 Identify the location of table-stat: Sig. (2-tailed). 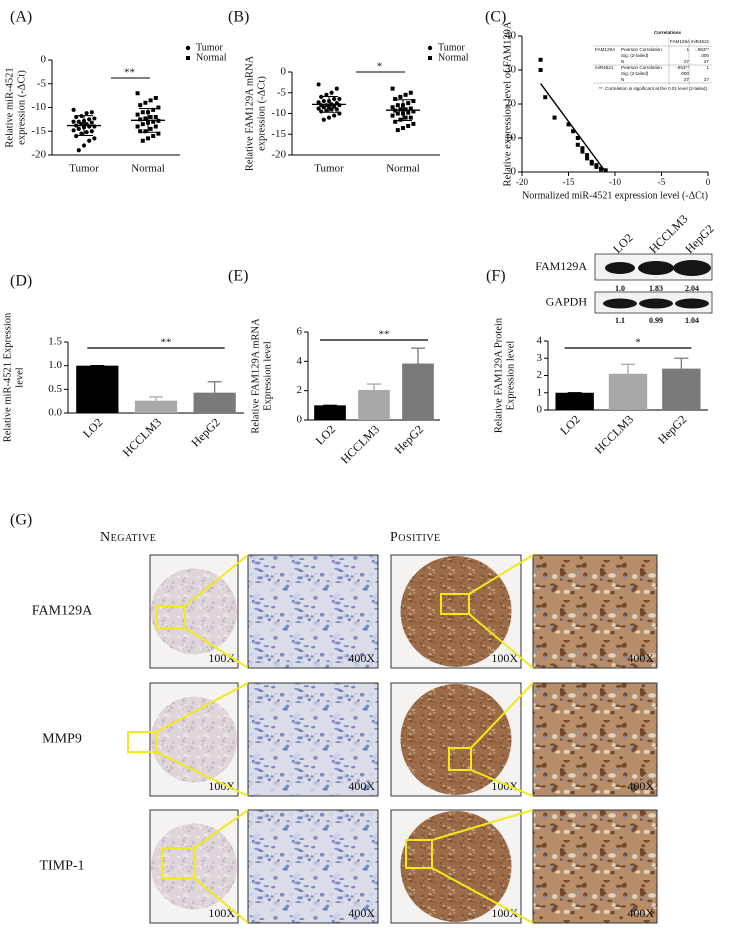
(635, 55).